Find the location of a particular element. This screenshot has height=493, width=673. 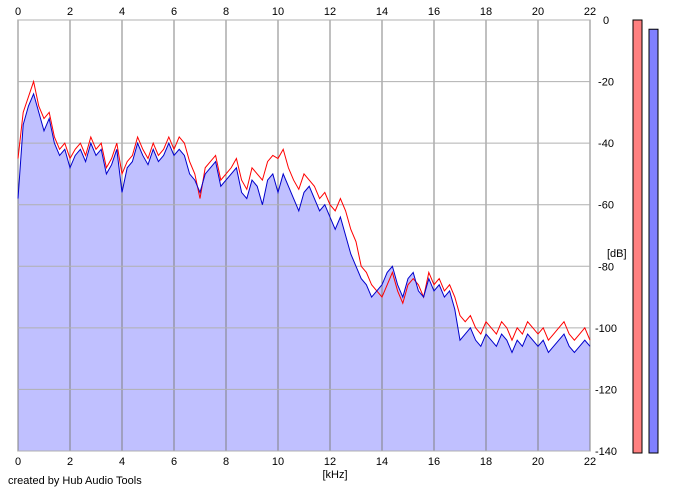

x-tick-labels-bottom: 0 2 4 6 8 10 12 14 16 18 20 22 is located at coordinates (305, 462).